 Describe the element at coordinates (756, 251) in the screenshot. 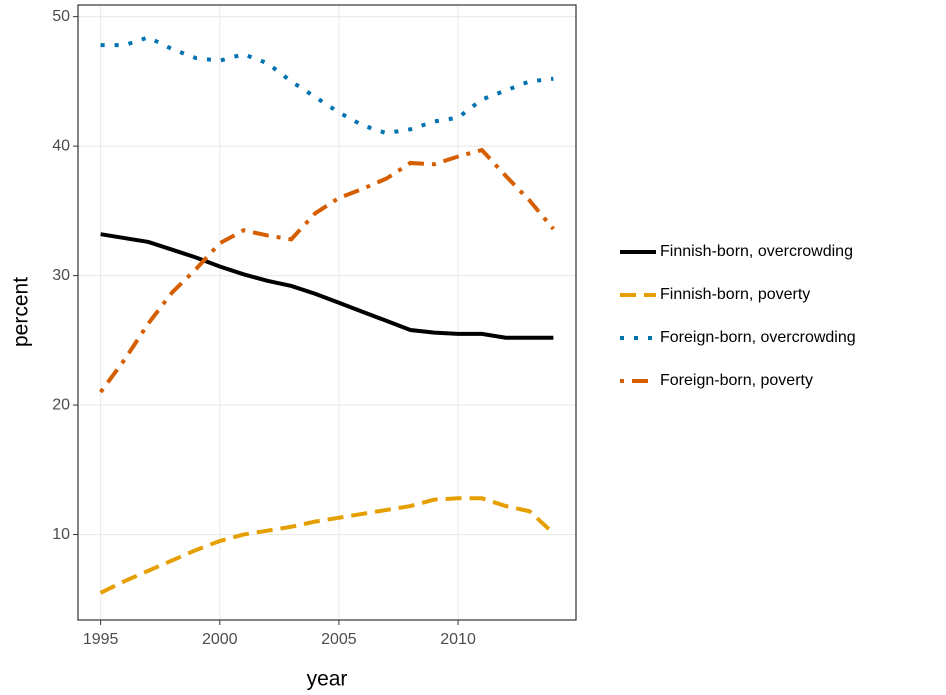

I see `legend-label: Finnish-born, overcrowding` at that location.